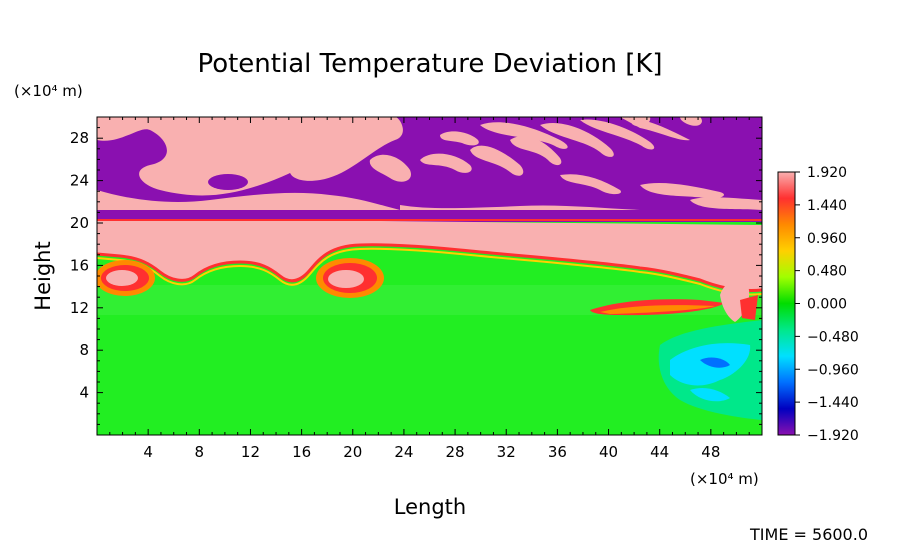 This screenshot has width=904, height=544. What do you see at coordinates (352, 452) in the screenshot?
I see `x-tick-label: 20` at bounding box center [352, 452].